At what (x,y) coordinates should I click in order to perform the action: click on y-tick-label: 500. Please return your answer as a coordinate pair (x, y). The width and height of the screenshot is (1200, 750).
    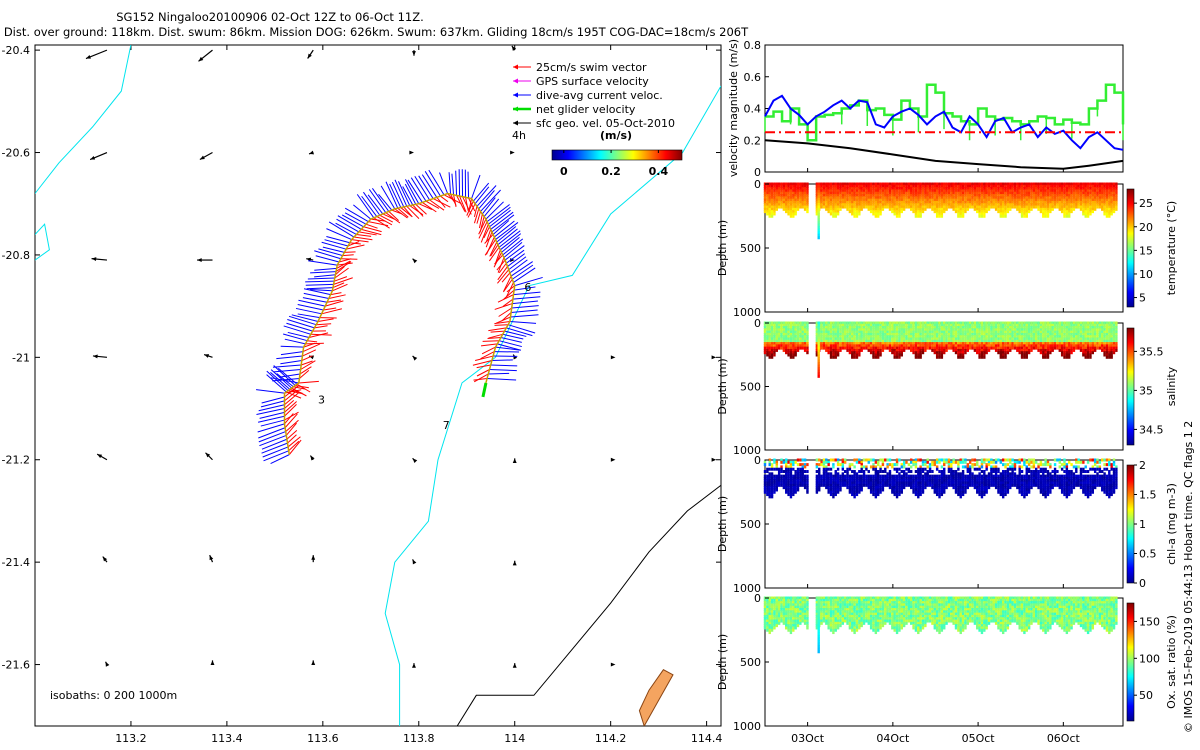
    Looking at the image, I should click on (750, 248).